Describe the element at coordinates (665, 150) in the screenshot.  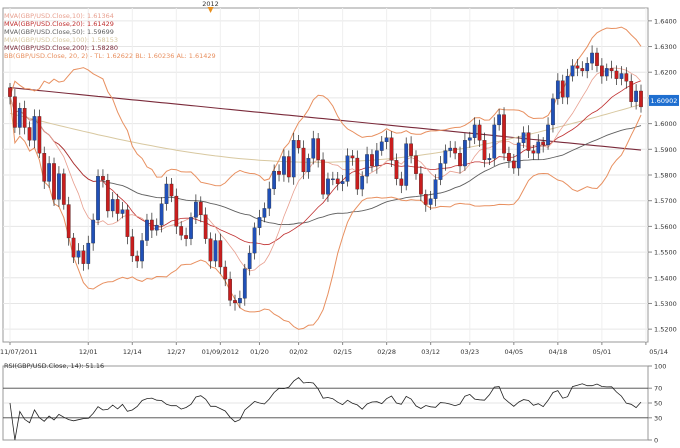
I see `y-tick-label: 1.5900` at that location.